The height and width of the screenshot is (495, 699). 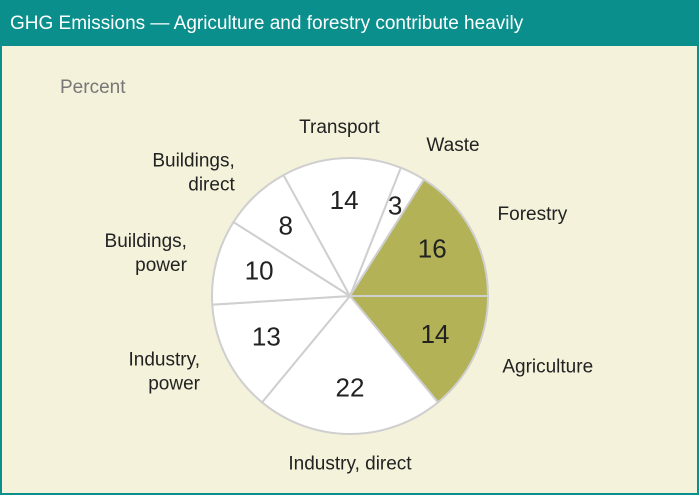 What do you see at coordinates (395, 205) in the screenshot?
I see `value-label: 3` at bounding box center [395, 205].